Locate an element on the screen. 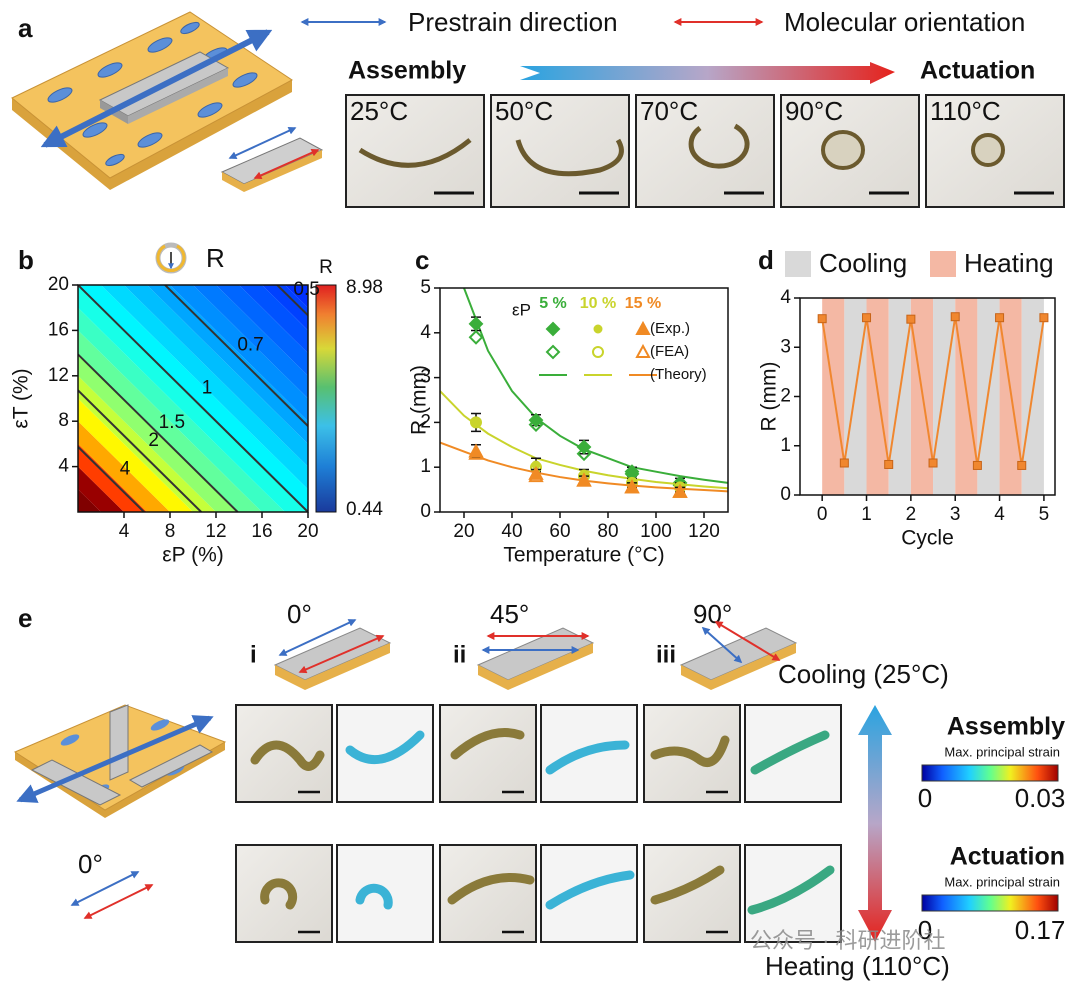 The width and height of the screenshot is (1080, 989). angle-label: 90° is located at coordinates (712, 614).